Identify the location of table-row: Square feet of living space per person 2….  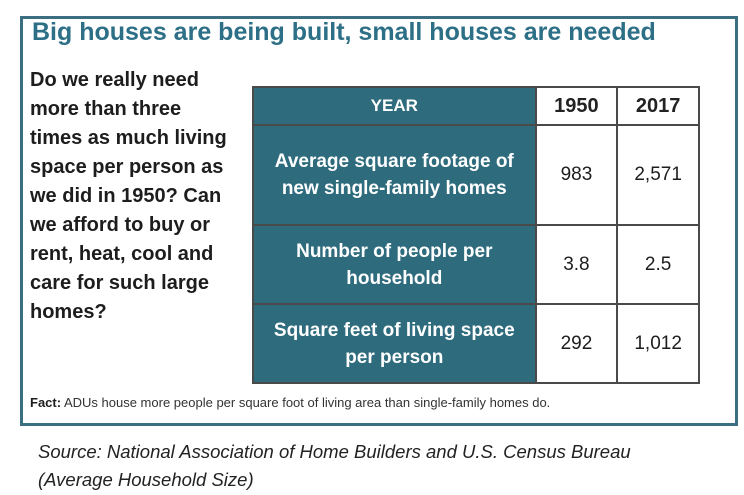
(476, 343).